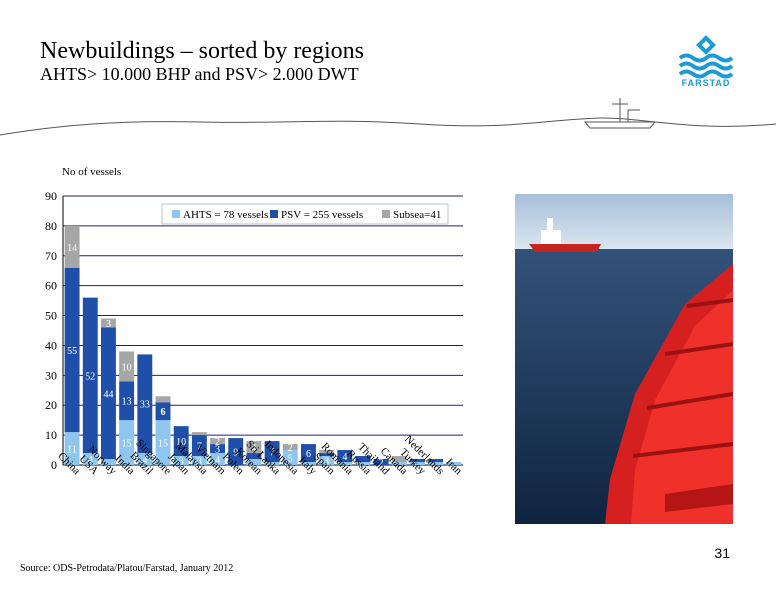  What do you see at coordinates (51, 435) in the screenshot?
I see `y-tick-label: 10` at bounding box center [51, 435].